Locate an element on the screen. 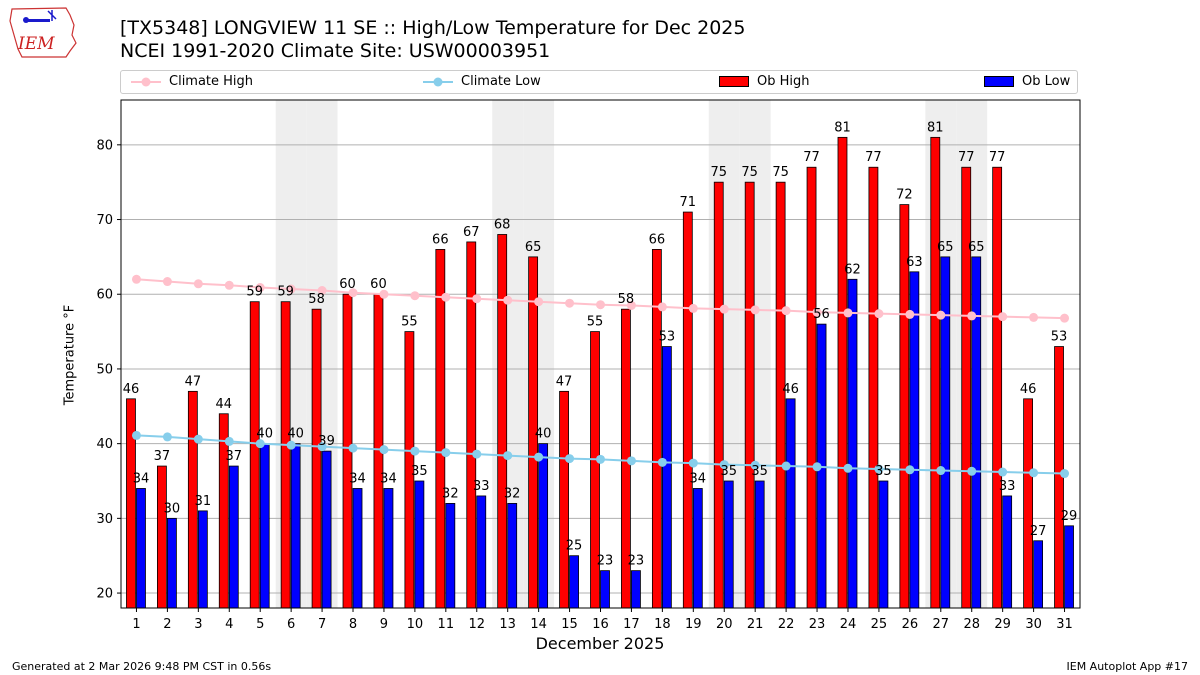 The height and width of the screenshot is (675, 1200). x-tick-label: 11 is located at coordinates (446, 624).